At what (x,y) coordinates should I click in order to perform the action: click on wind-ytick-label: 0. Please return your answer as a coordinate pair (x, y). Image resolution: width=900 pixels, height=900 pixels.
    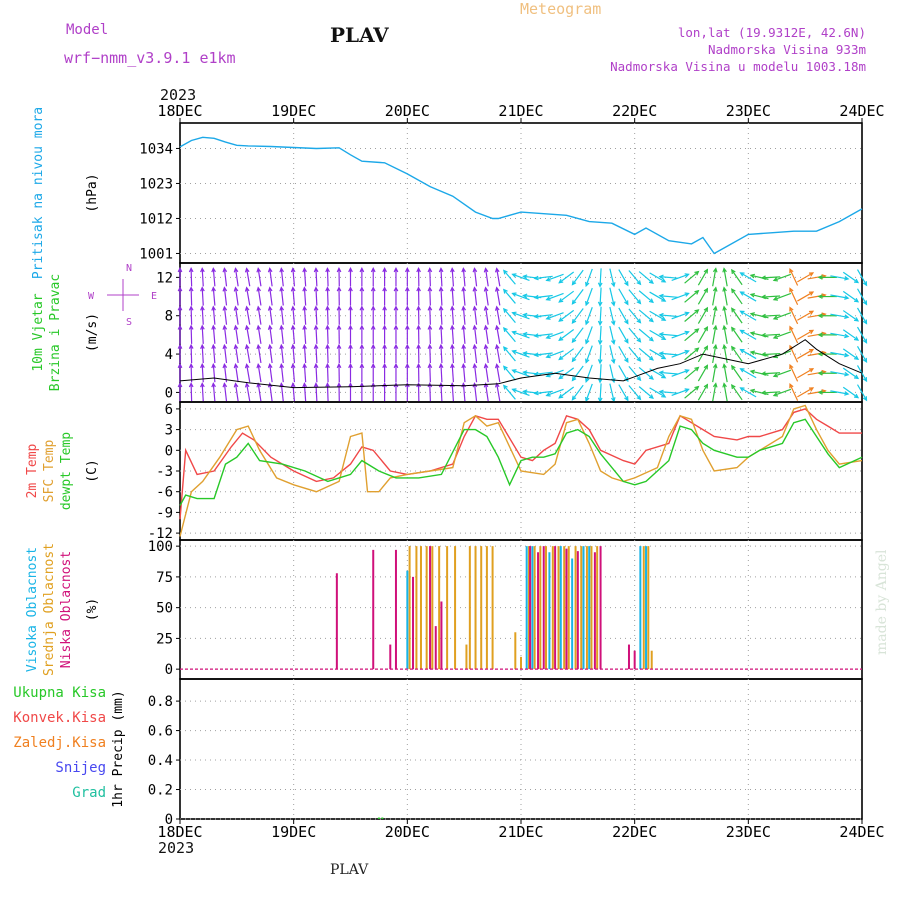
    Looking at the image, I should click on (169, 393).